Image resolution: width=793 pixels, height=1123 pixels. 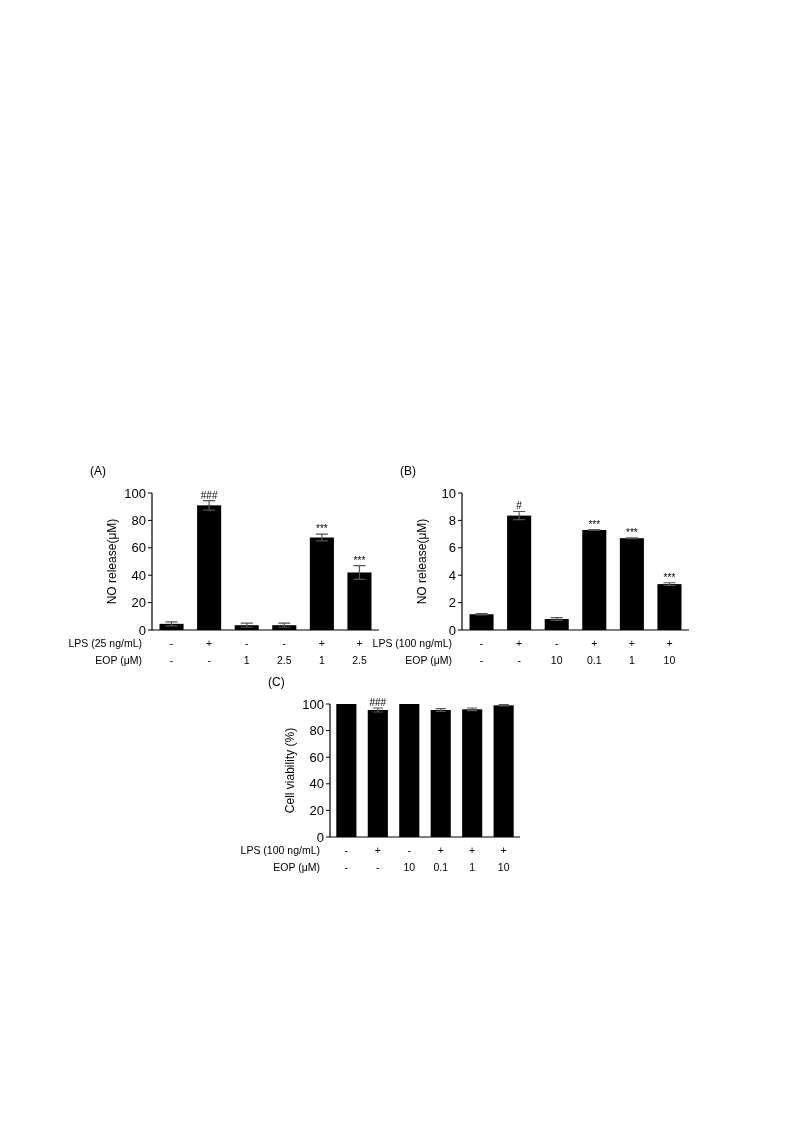 What do you see at coordinates (290, 770) in the screenshot?
I see `y-axis-title: Cell viability (%)` at bounding box center [290, 770].